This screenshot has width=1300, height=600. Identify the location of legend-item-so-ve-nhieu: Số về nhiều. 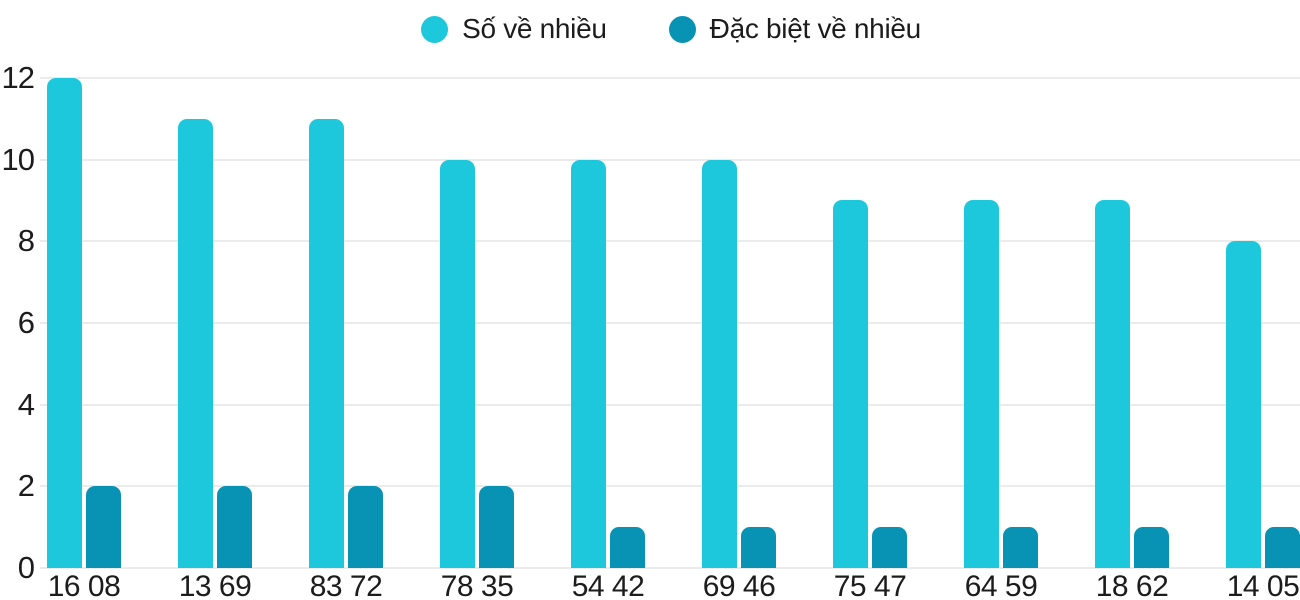
(514, 29).